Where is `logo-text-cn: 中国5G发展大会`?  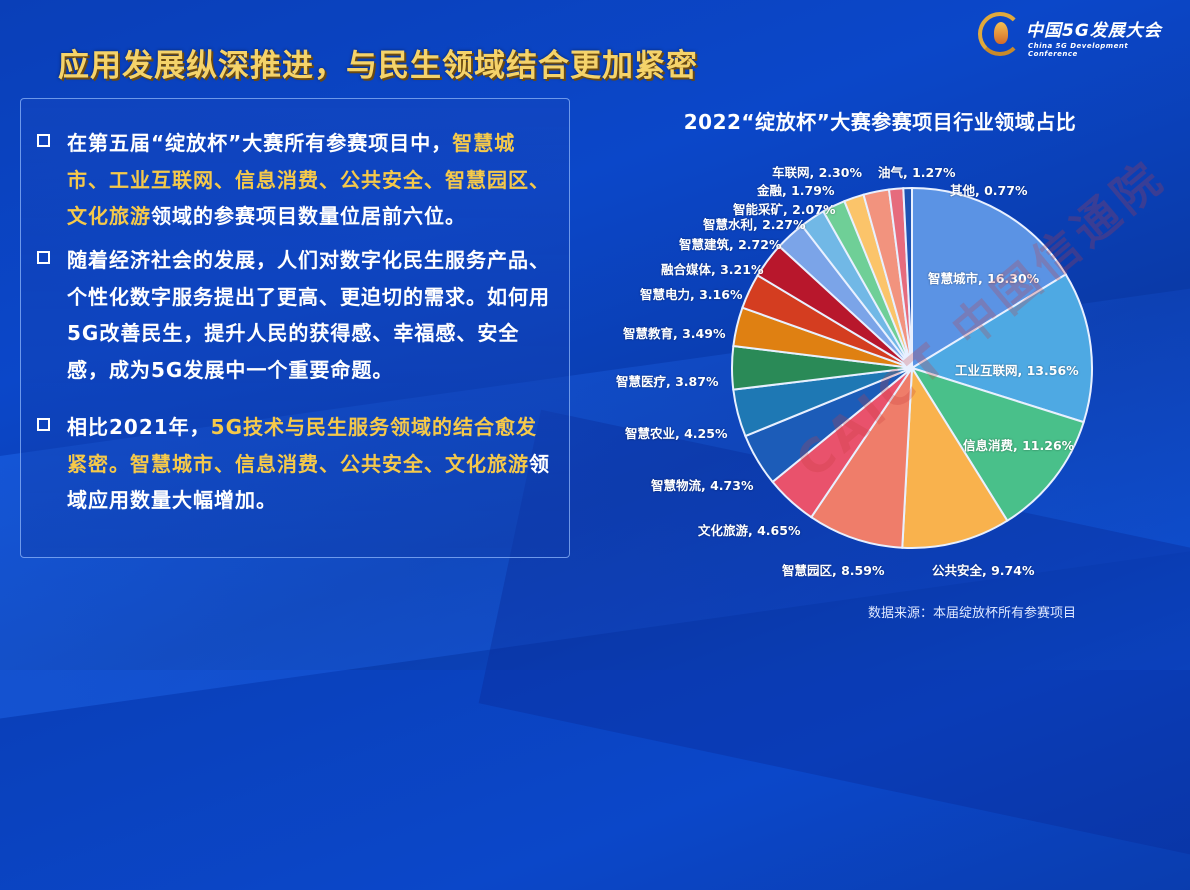
logo-text-cn: 中国5G发展大会 is located at coordinates (1094, 31).